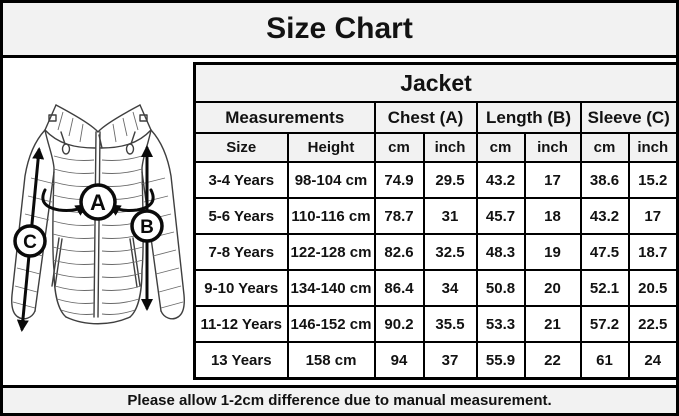 Image resolution: width=679 pixels, height=416 pixels. I want to click on value-cell: 53.3, so click(500, 324).